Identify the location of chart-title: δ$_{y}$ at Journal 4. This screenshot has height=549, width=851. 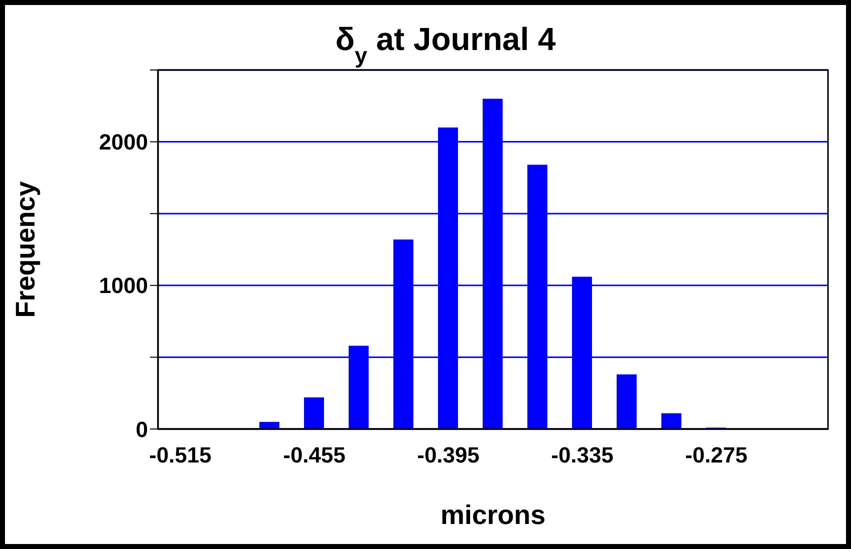
(445, 44).